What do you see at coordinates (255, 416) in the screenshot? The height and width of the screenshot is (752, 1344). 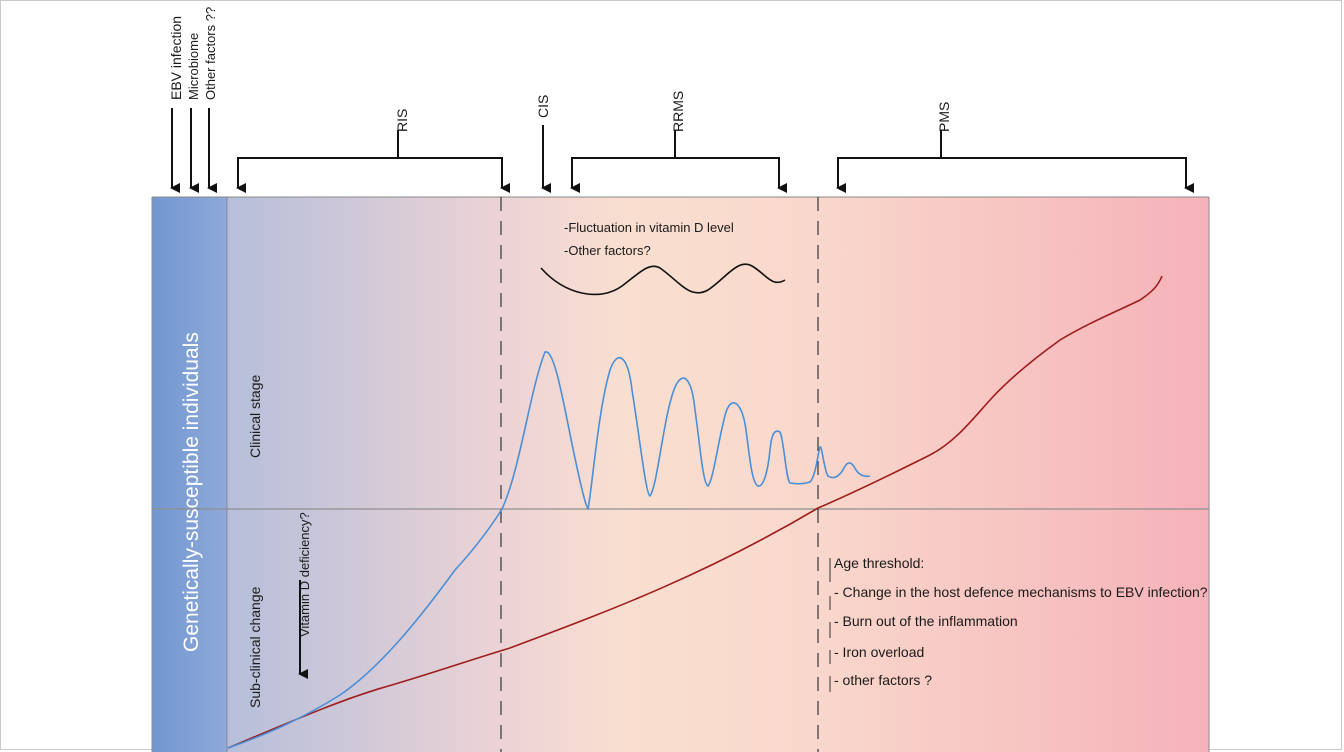 I see `clinical-stage-label: Clinical stage` at bounding box center [255, 416].